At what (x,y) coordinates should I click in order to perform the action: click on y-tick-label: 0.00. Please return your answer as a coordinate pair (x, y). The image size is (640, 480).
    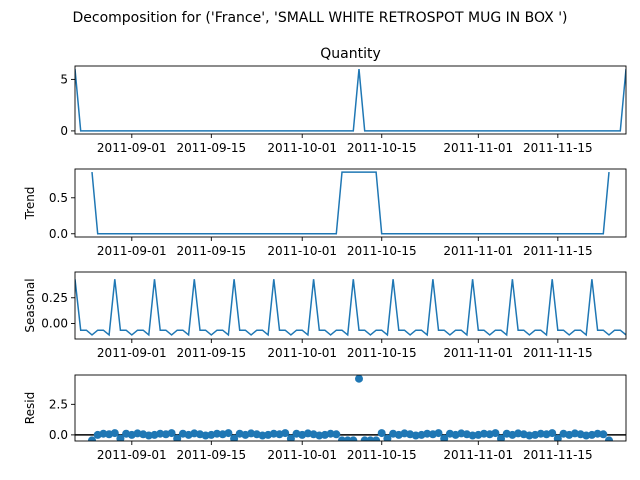
    Looking at the image, I should click on (54, 324).